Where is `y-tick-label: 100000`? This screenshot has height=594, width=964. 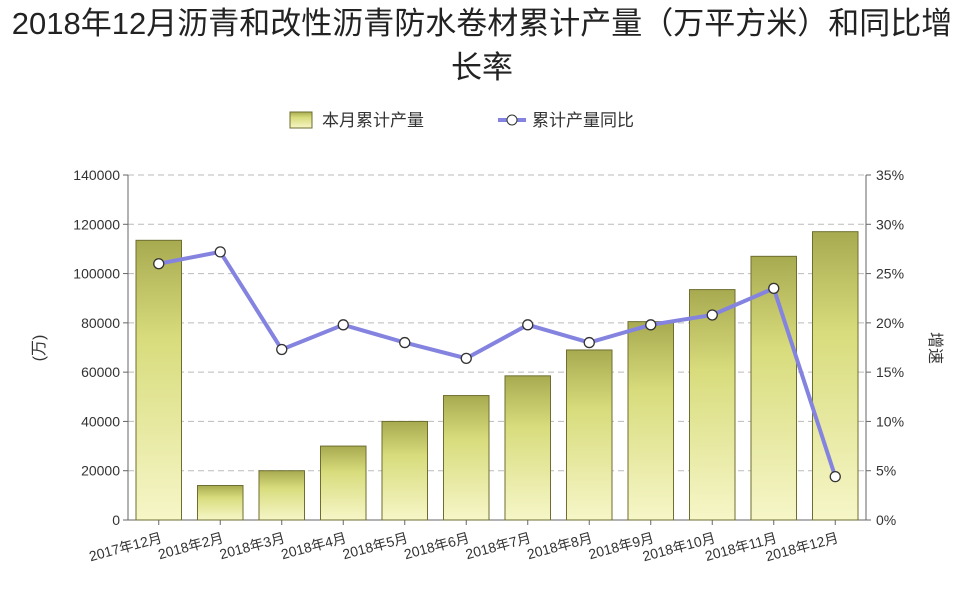 y-tick-label: 100000 is located at coordinates (96, 274).